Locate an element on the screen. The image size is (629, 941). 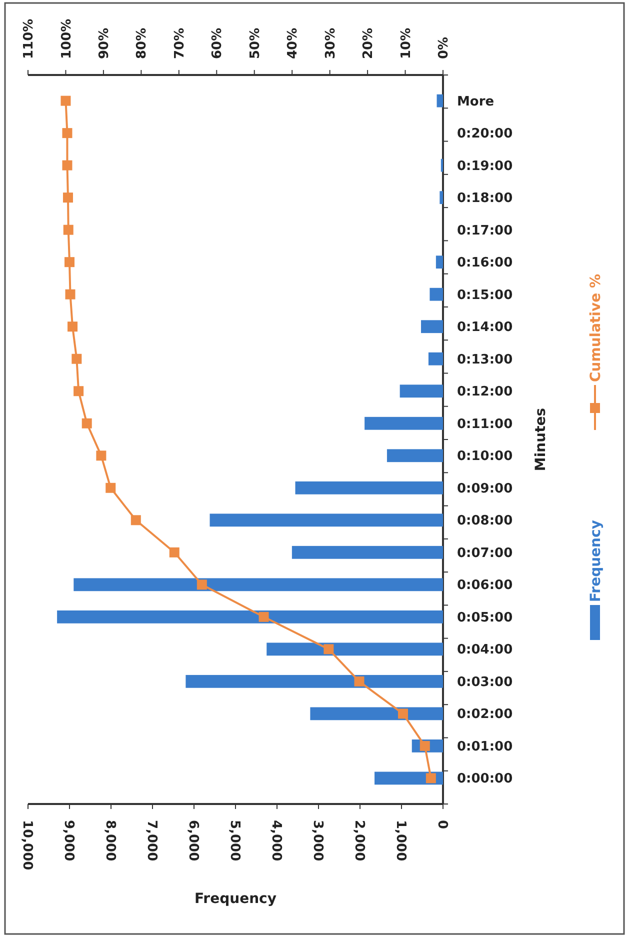
text: Frequency is located at coordinates (596, 561).